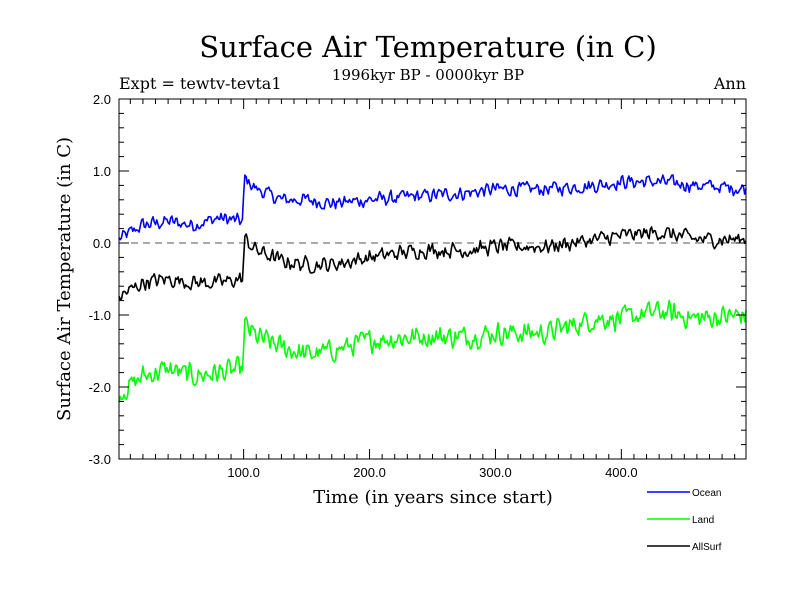  What do you see at coordinates (428, 47) in the screenshot?
I see `chart-title: Surface Air Temperature (in C)` at bounding box center [428, 47].